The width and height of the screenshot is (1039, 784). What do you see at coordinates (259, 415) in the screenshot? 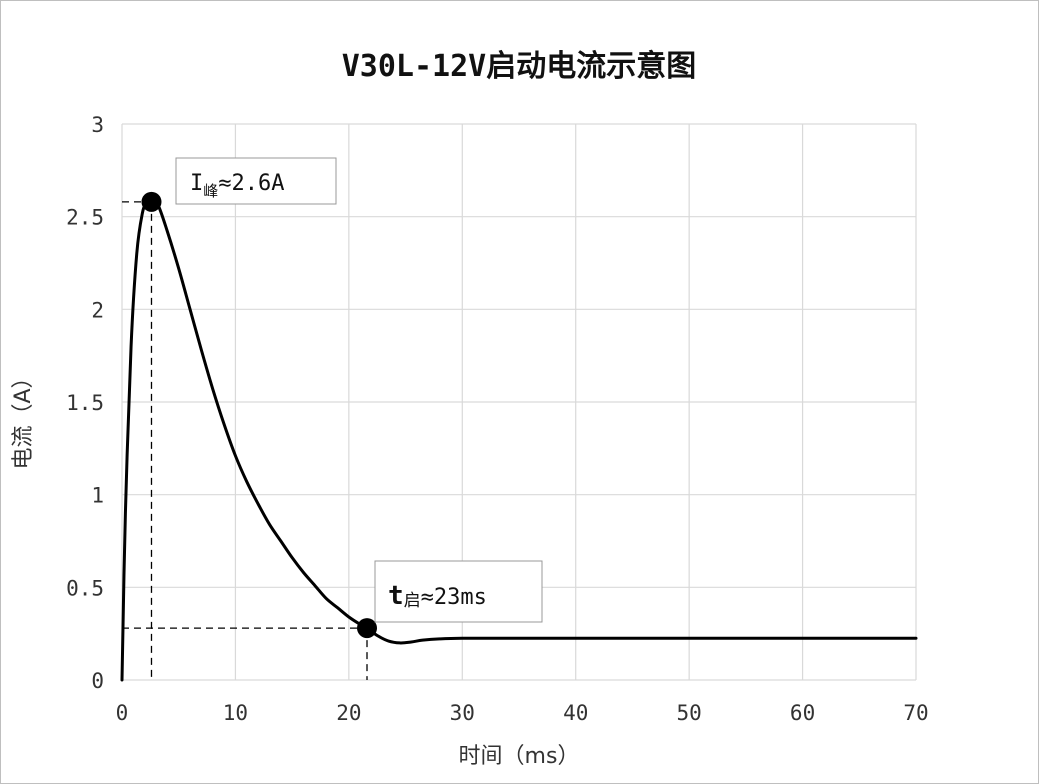
I see `data-points` at bounding box center [259, 415].